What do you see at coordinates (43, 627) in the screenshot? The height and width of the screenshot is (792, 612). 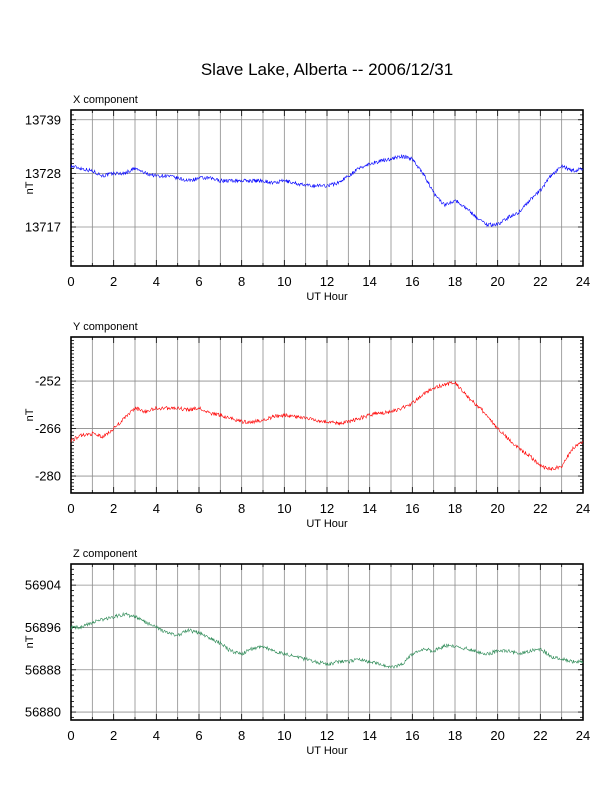 I see `y-tick-label: 56896` at bounding box center [43, 627].